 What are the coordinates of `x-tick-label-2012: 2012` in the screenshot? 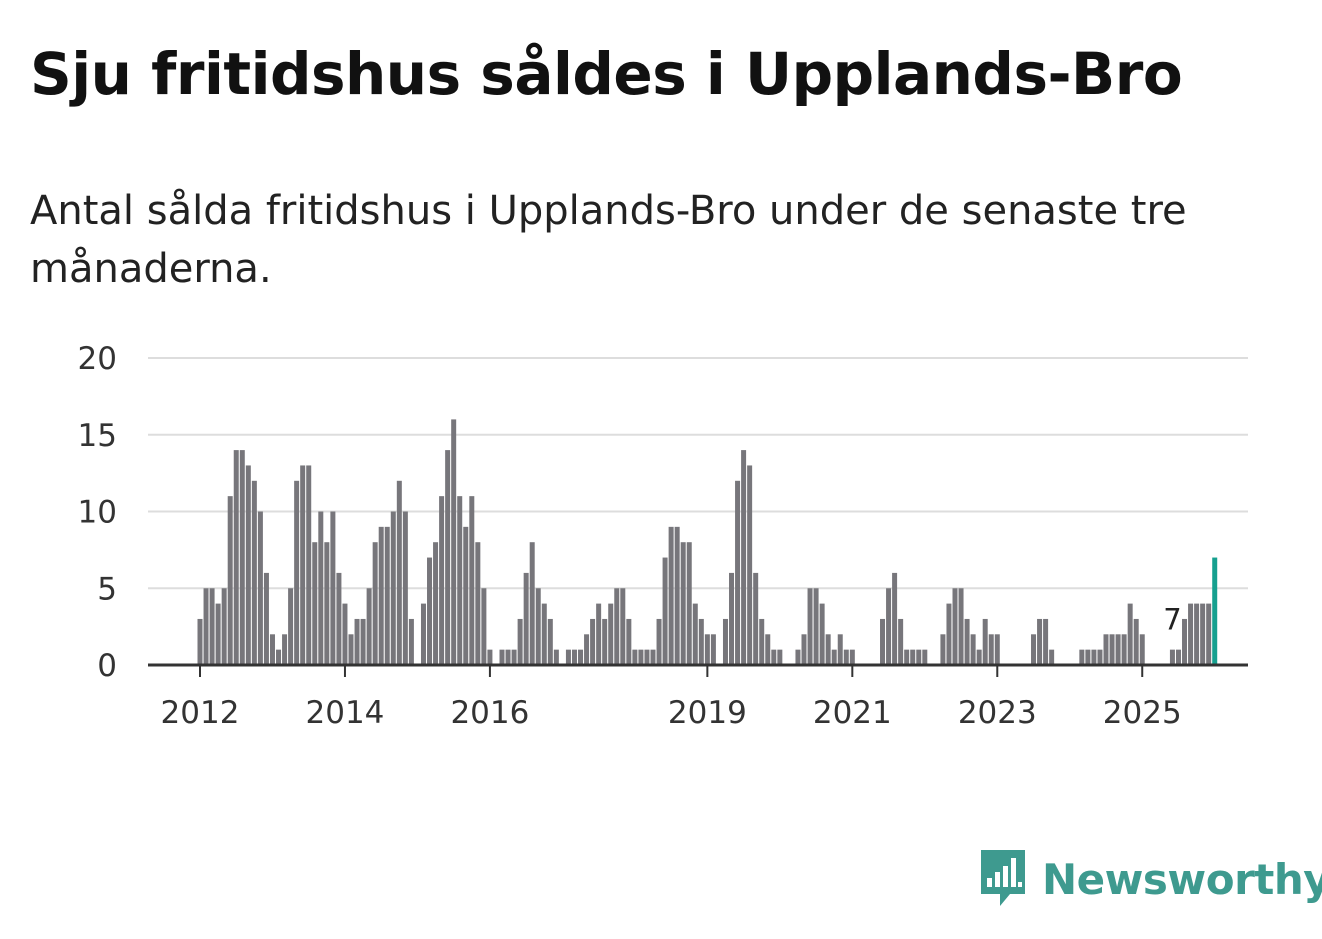 It's located at (200, 713).